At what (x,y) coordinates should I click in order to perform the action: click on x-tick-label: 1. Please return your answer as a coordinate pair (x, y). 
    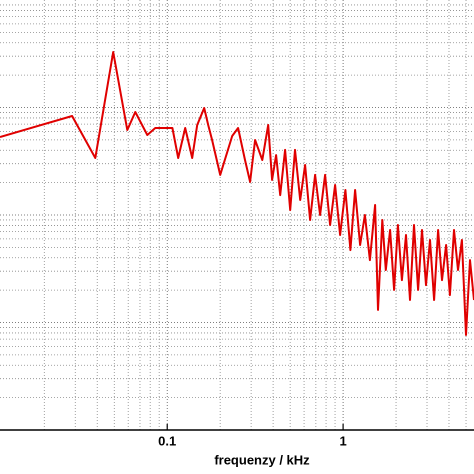
    Looking at the image, I should click on (342, 440).